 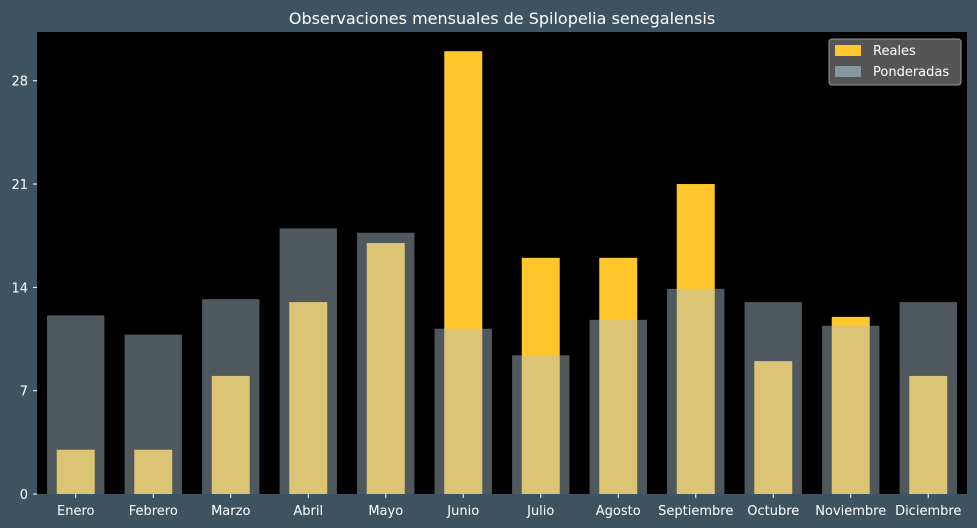 What do you see at coordinates (540, 511) in the screenshot?
I see `x-tick-label-6: Julio` at bounding box center [540, 511].